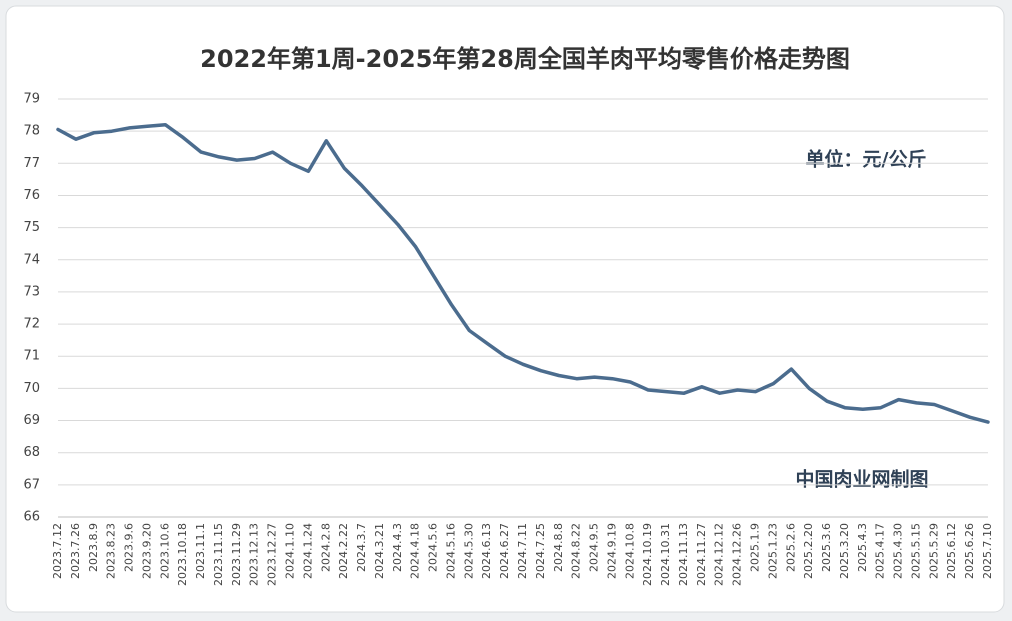 The height and width of the screenshot is (621, 1012). Describe the element at coordinates (915, 551) in the screenshot. I see `x-tick-label: 2025.5.15` at that location.